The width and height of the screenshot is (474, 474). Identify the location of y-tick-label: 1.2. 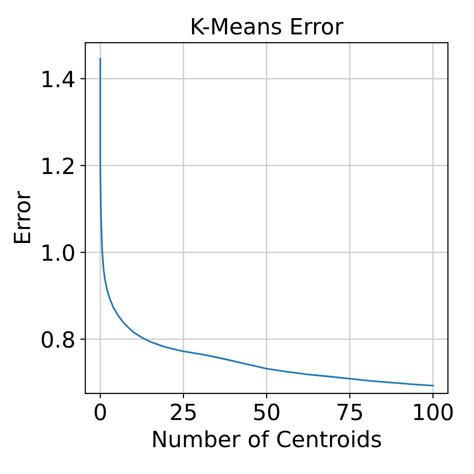
(58, 165).